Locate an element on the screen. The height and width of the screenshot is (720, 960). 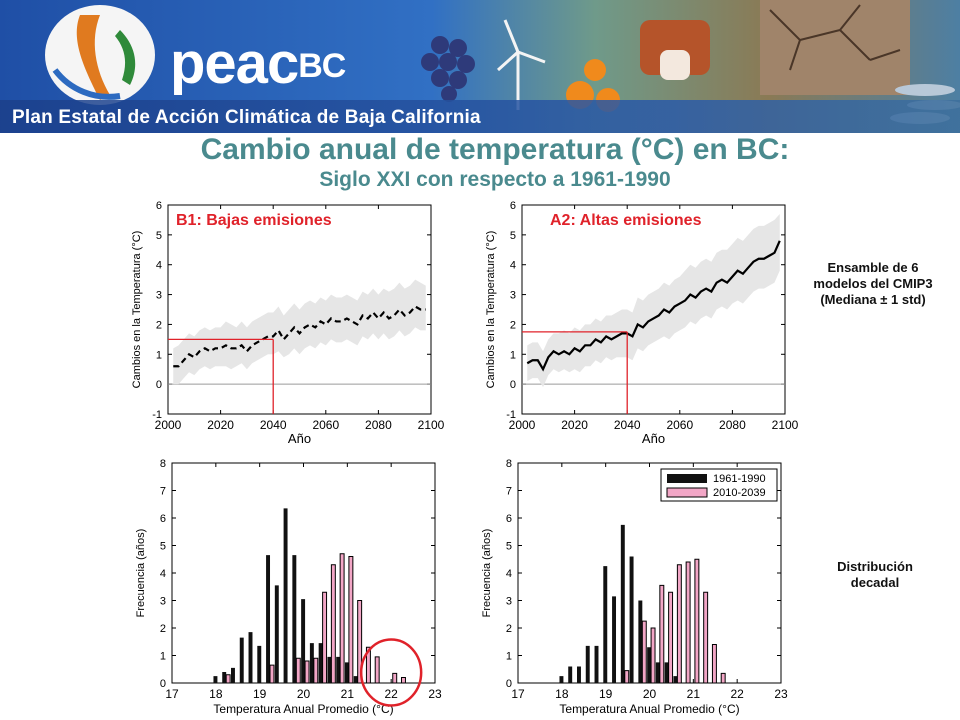
grapes-image is located at coordinates (448, 69).